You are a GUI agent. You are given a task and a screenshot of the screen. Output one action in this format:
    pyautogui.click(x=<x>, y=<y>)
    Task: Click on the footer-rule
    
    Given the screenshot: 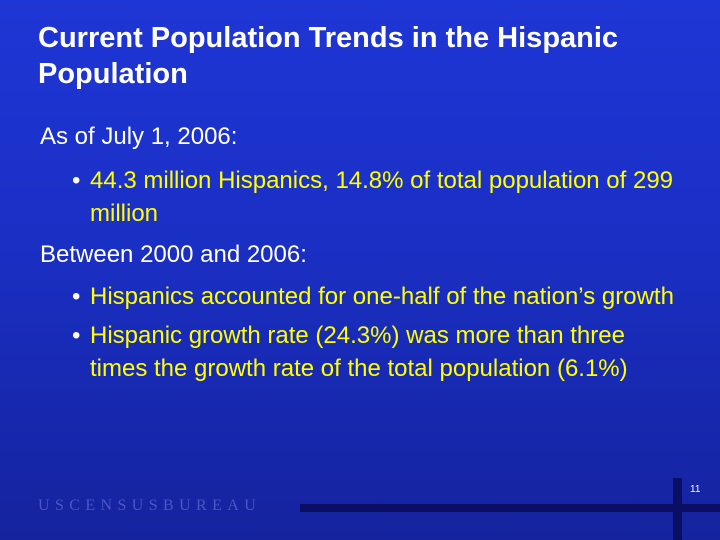 What is the action you would take?
    pyautogui.click(x=510, y=508)
    